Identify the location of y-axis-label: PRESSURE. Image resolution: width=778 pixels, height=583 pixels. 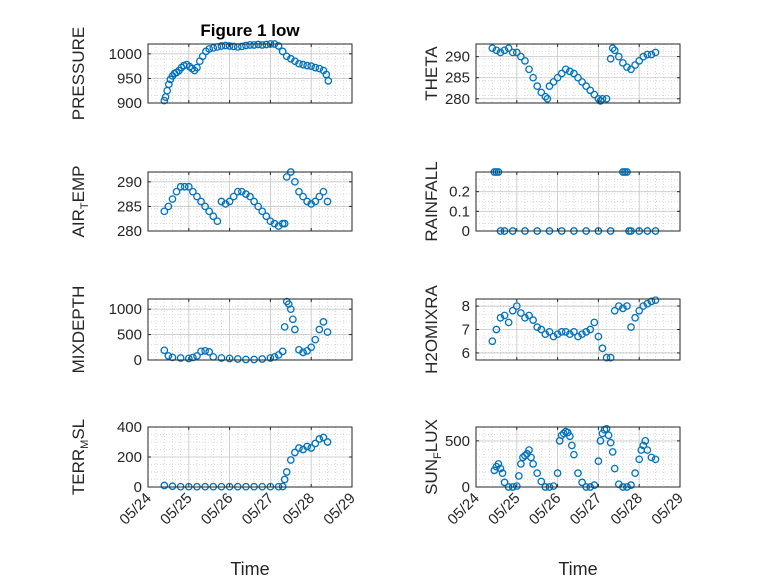
(78, 74).